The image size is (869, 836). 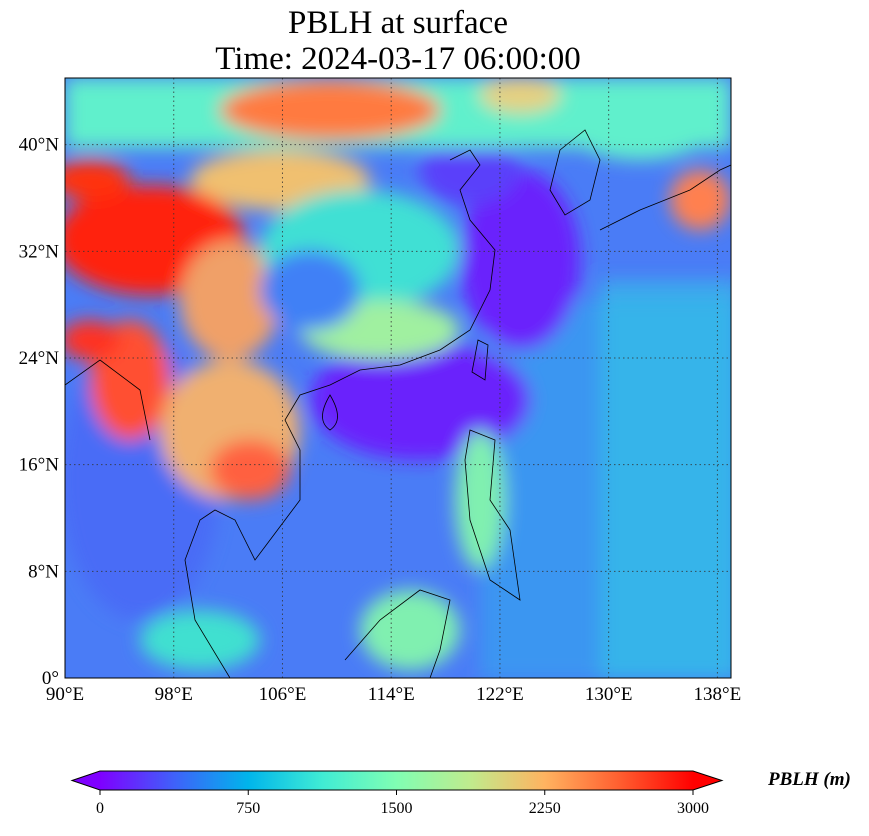 What do you see at coordinates (397, 808) in the screenshot?
I see `colorbar-tick-label: 1500` at bounding box center [397, 808].